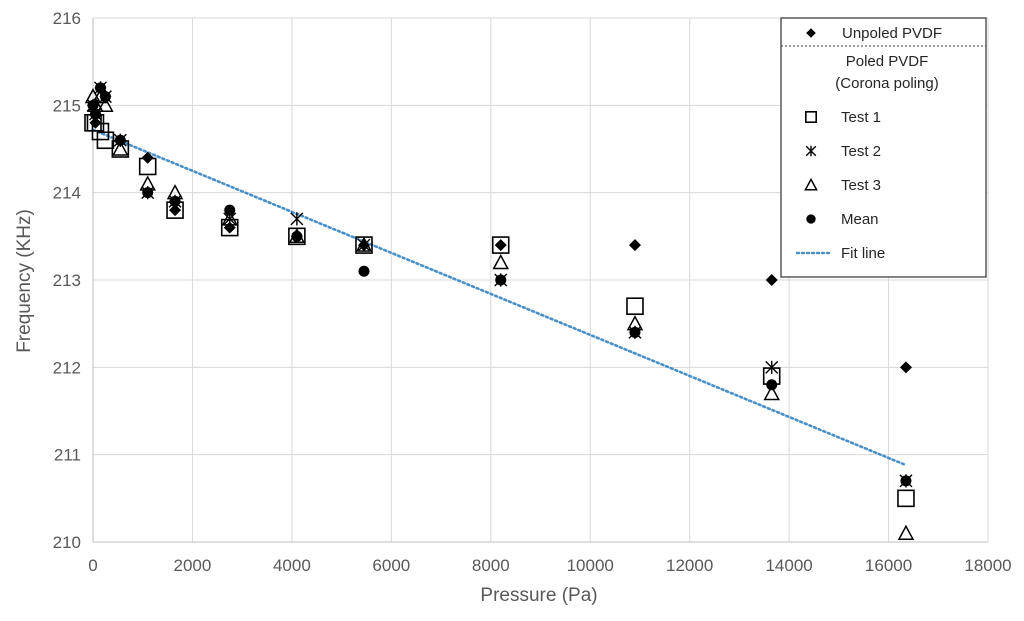  What do you see at coordinates (811, 219) in the screenshot?
I see `legend-marker-mean` at bounding box center [811, 219].